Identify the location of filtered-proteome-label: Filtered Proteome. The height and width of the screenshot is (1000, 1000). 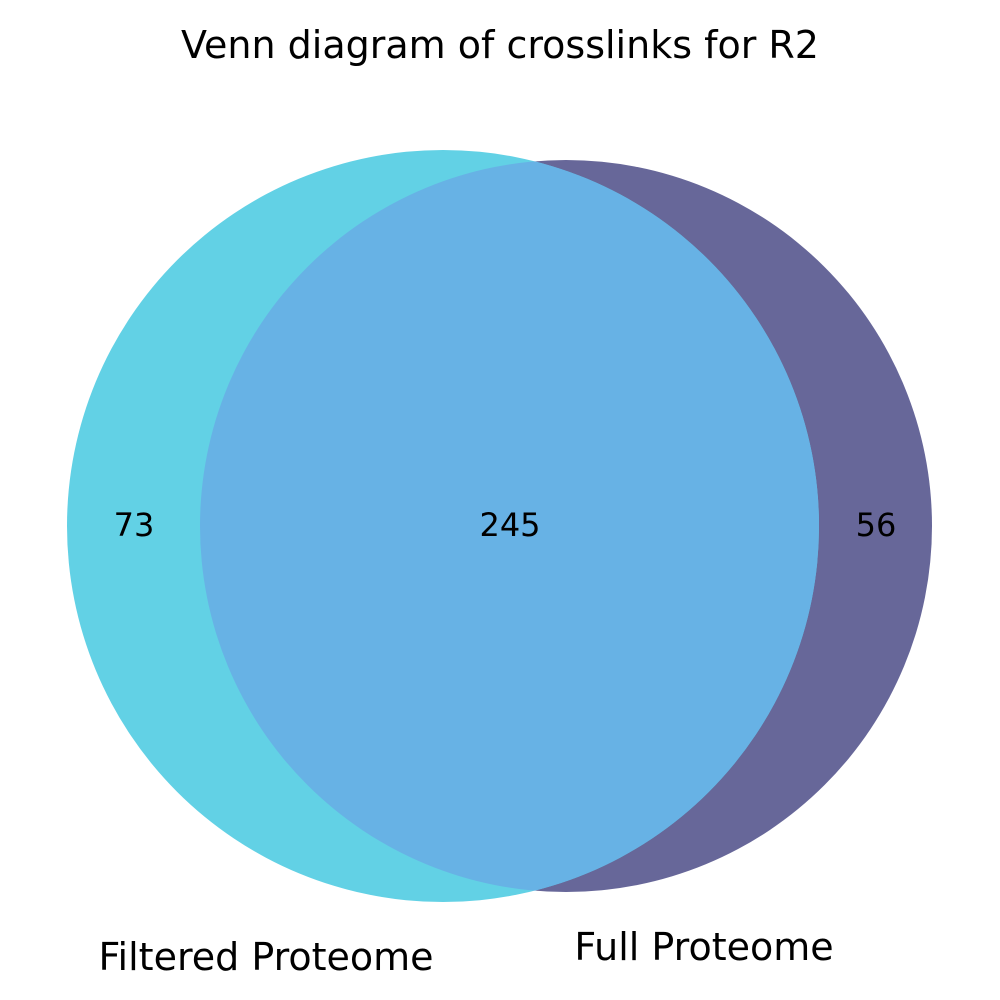
(265, 957).